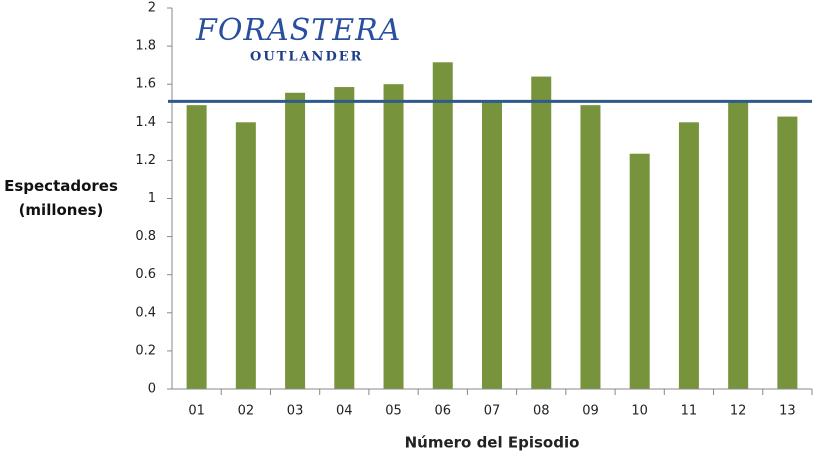 The image size is (825, 463). What do you see at coordinates (61, 198) in the screenshot?
I see `y-axis-label: Espectadores (millones)` at bounding box center [61, 198].